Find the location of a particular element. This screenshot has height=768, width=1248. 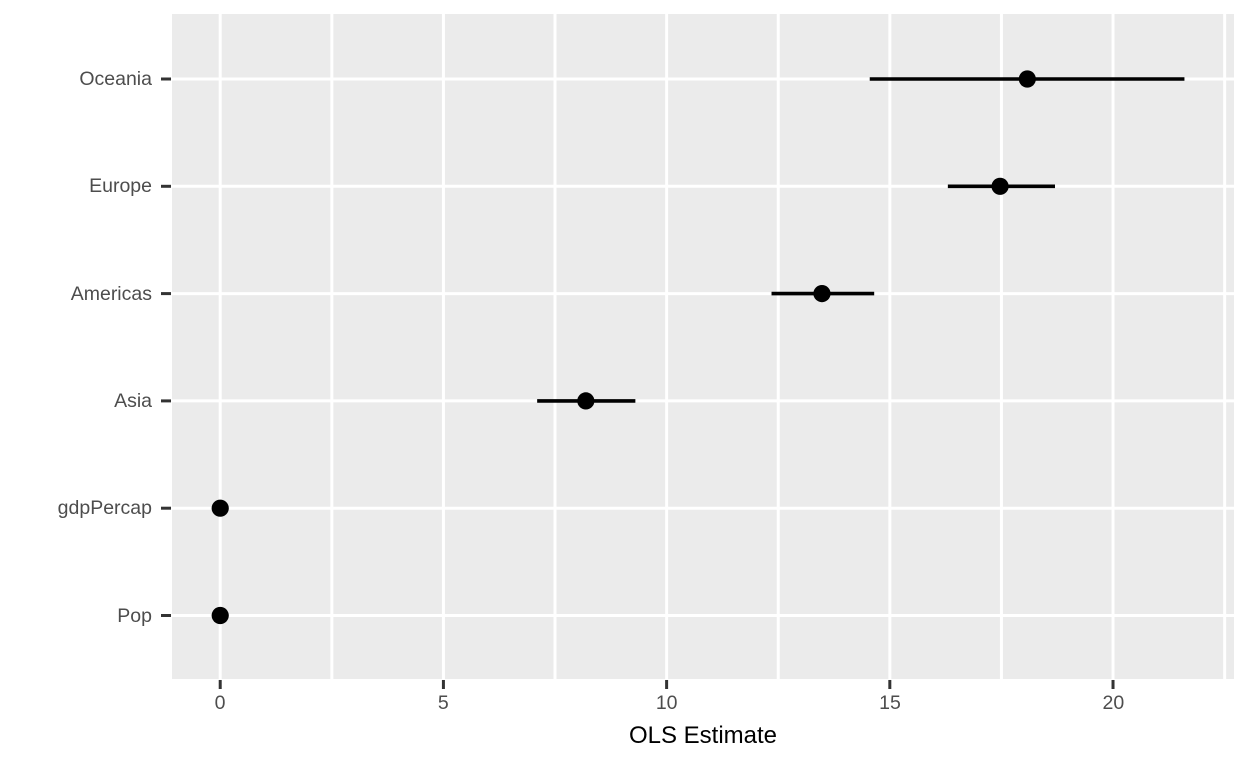

x-tick-label-10: 10 is located at coordinates (666, 703).